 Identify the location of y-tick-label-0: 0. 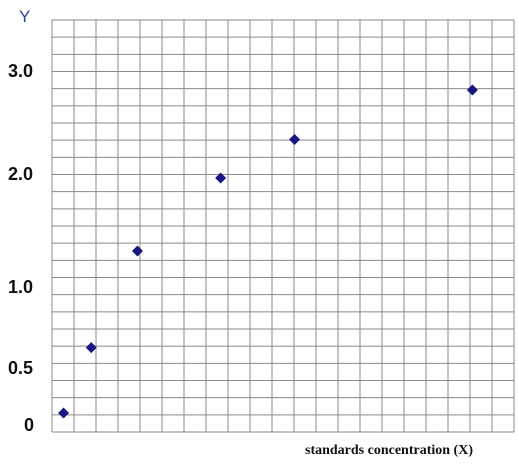
(29, 425).